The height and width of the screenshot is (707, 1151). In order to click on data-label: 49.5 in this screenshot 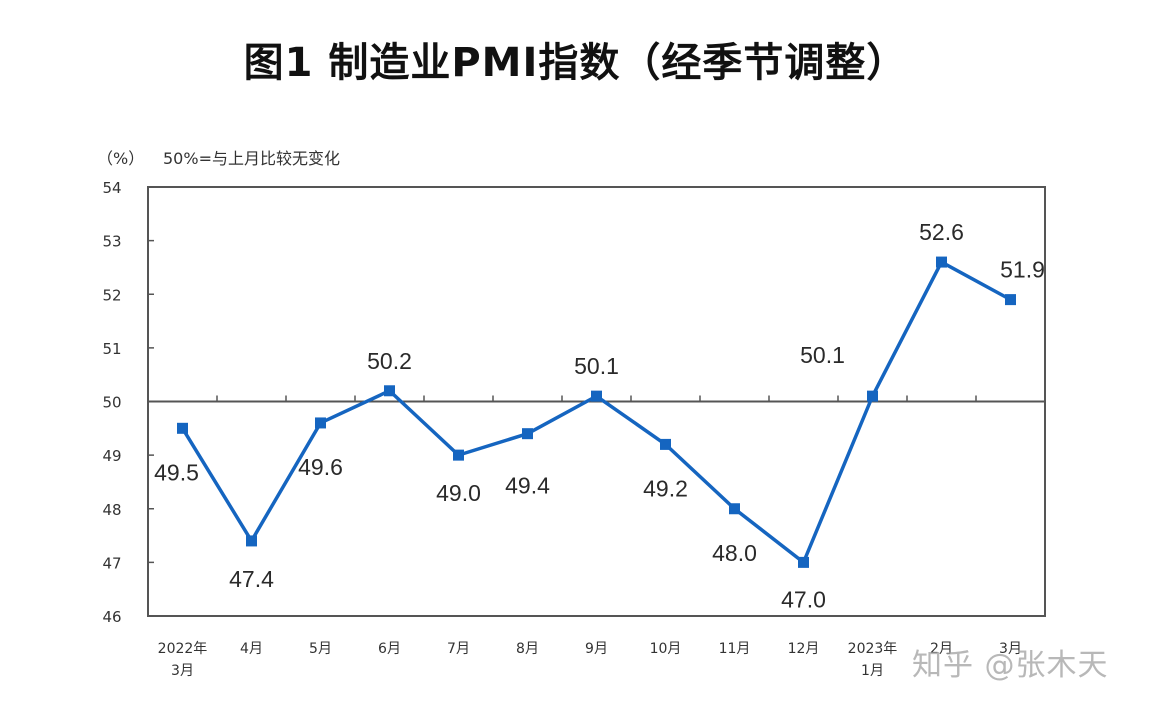, I will do `click(176, 472)`.